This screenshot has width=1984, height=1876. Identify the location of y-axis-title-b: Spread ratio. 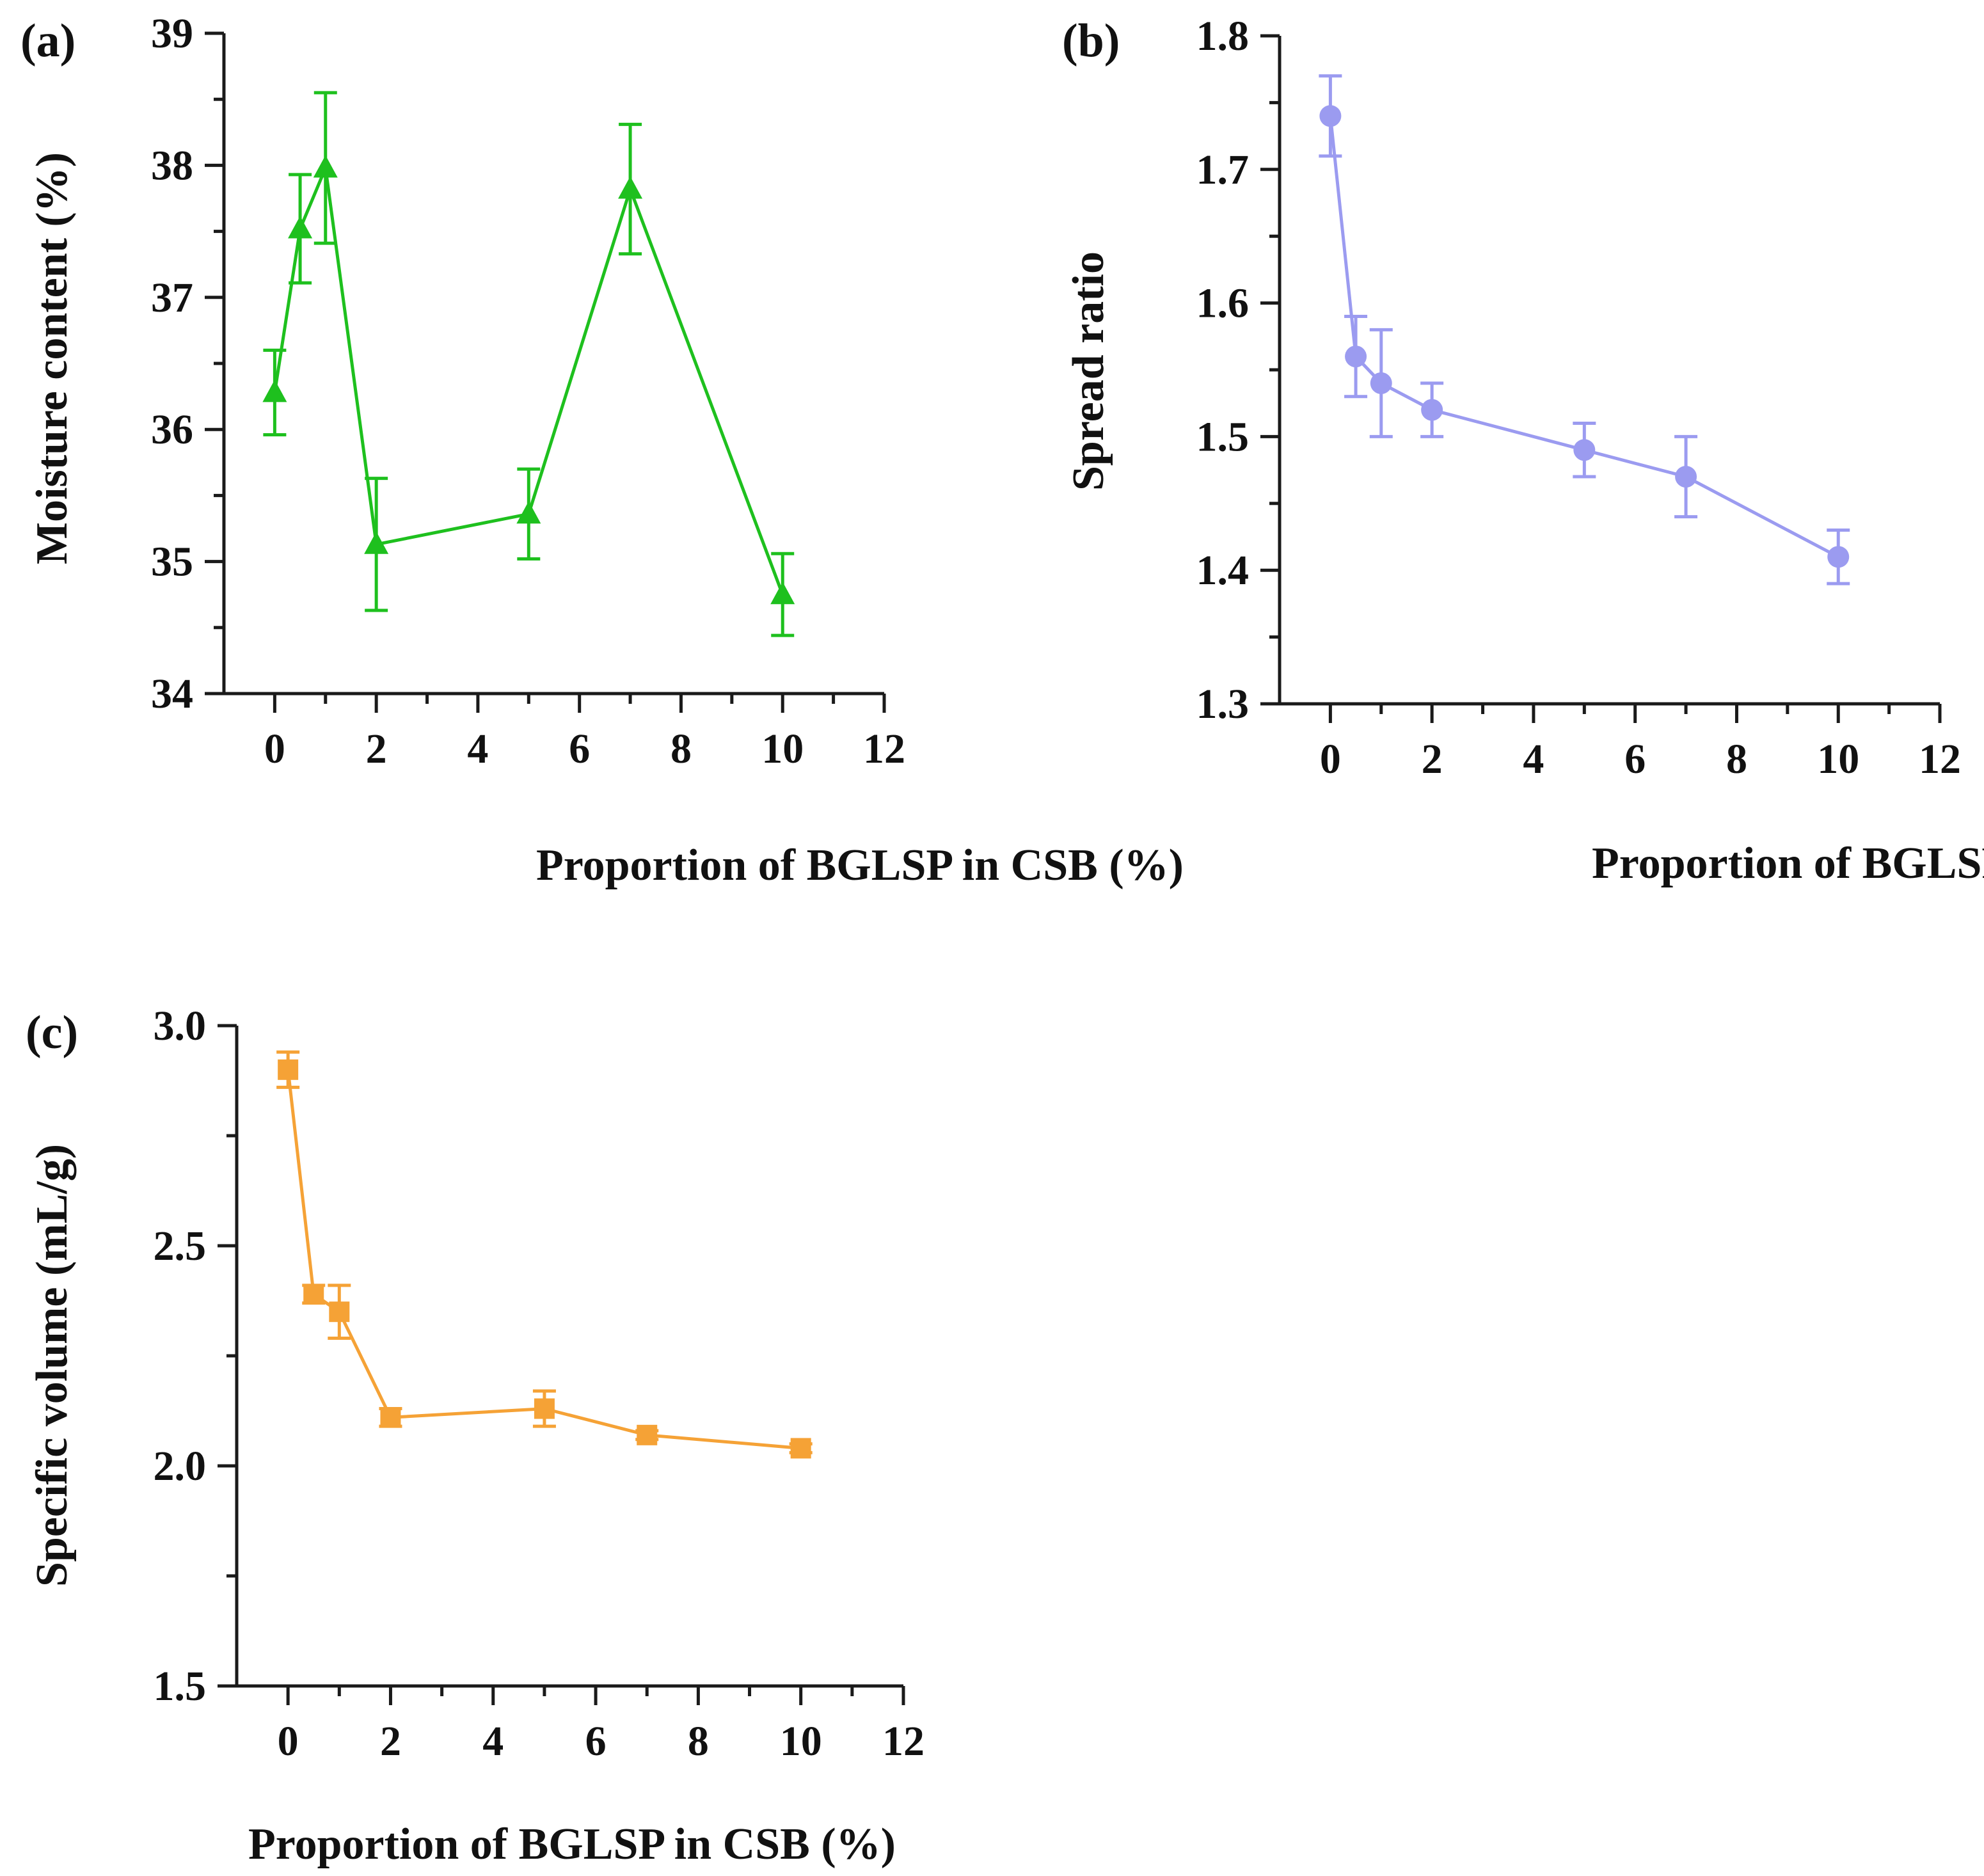
(1088, 371).